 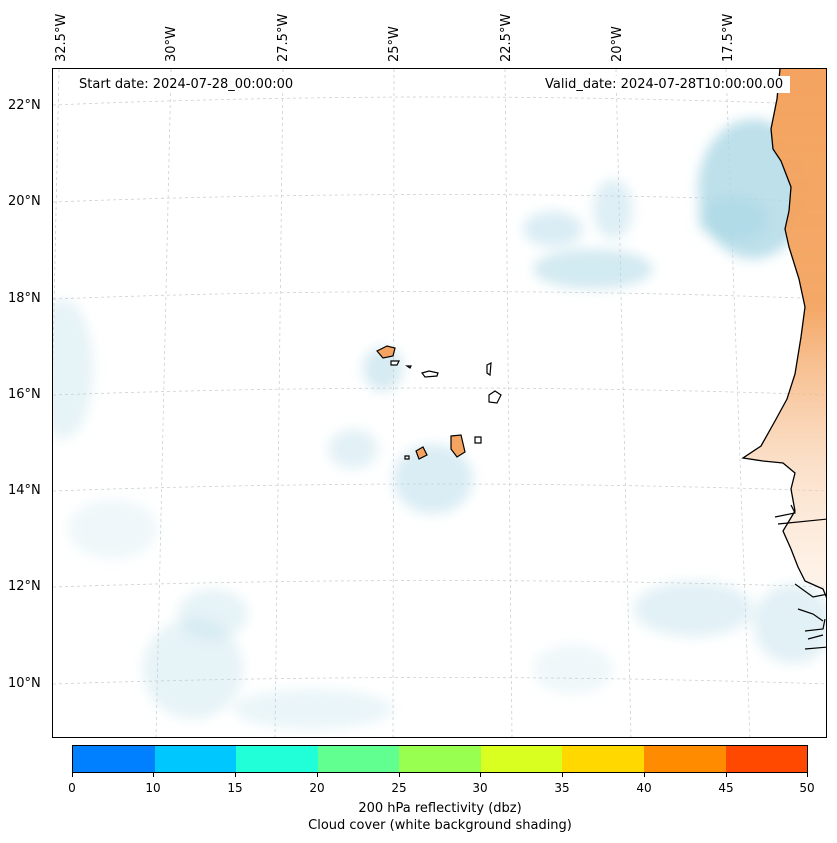 What do you see at coordinates (283, 37) in the screenshot?
I see `lon-label: 27.5°W` at bounding box center [283, 37].